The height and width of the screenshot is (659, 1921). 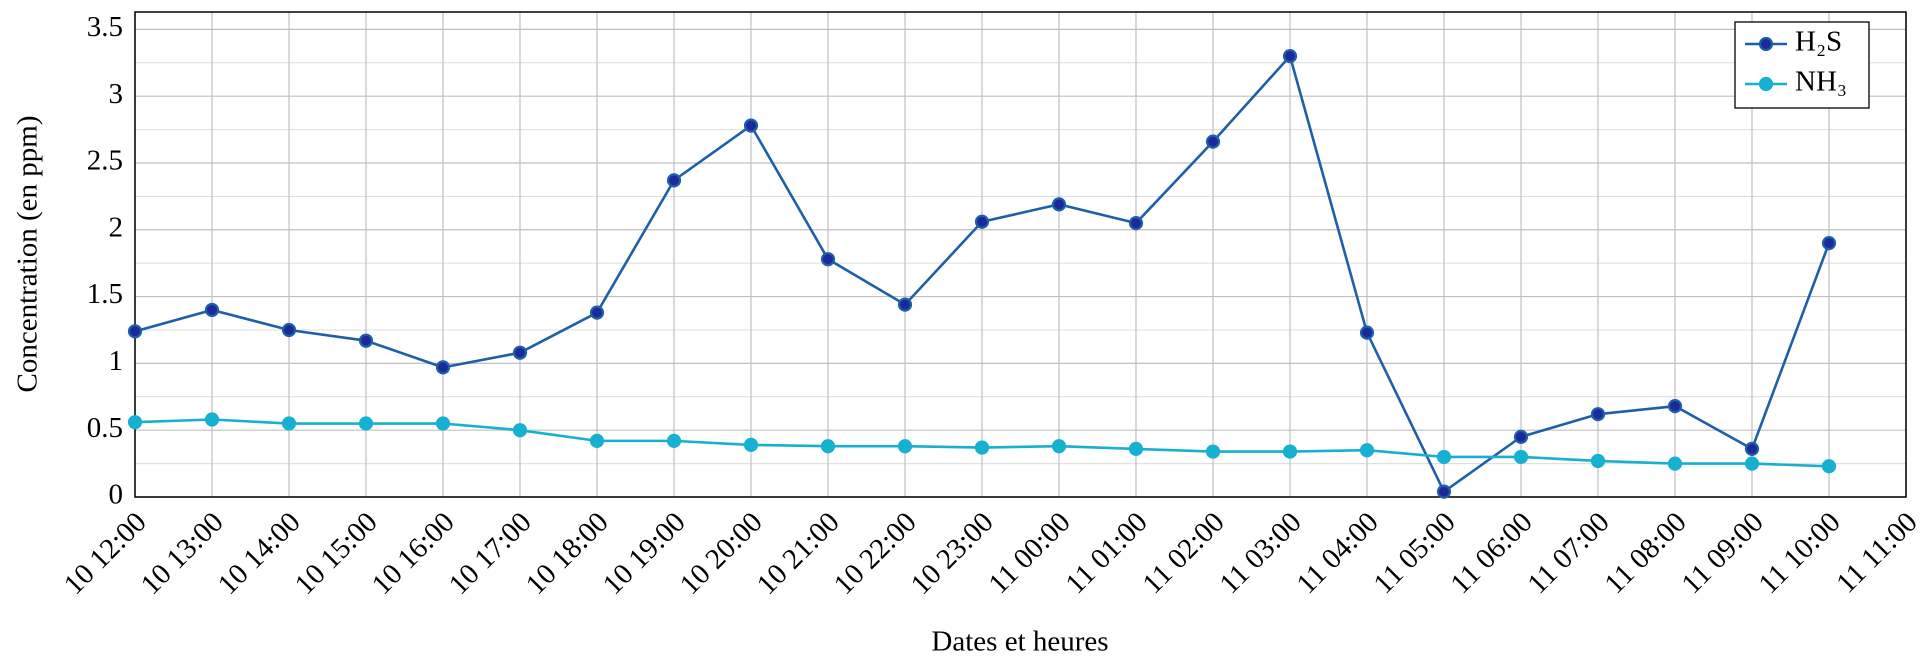 I want to click on x-tick-label: 11 11:00, so click(x=1875, y=552).